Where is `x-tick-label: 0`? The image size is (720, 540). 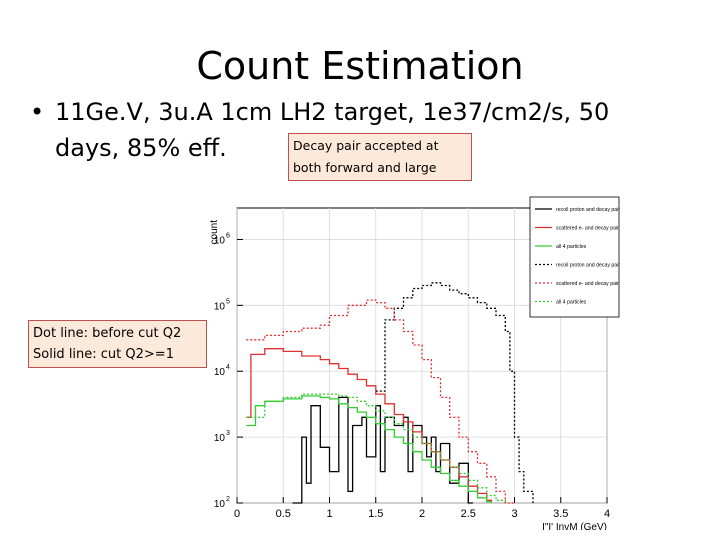
x-tick-label: 0 is located at coordinates (237, 514).